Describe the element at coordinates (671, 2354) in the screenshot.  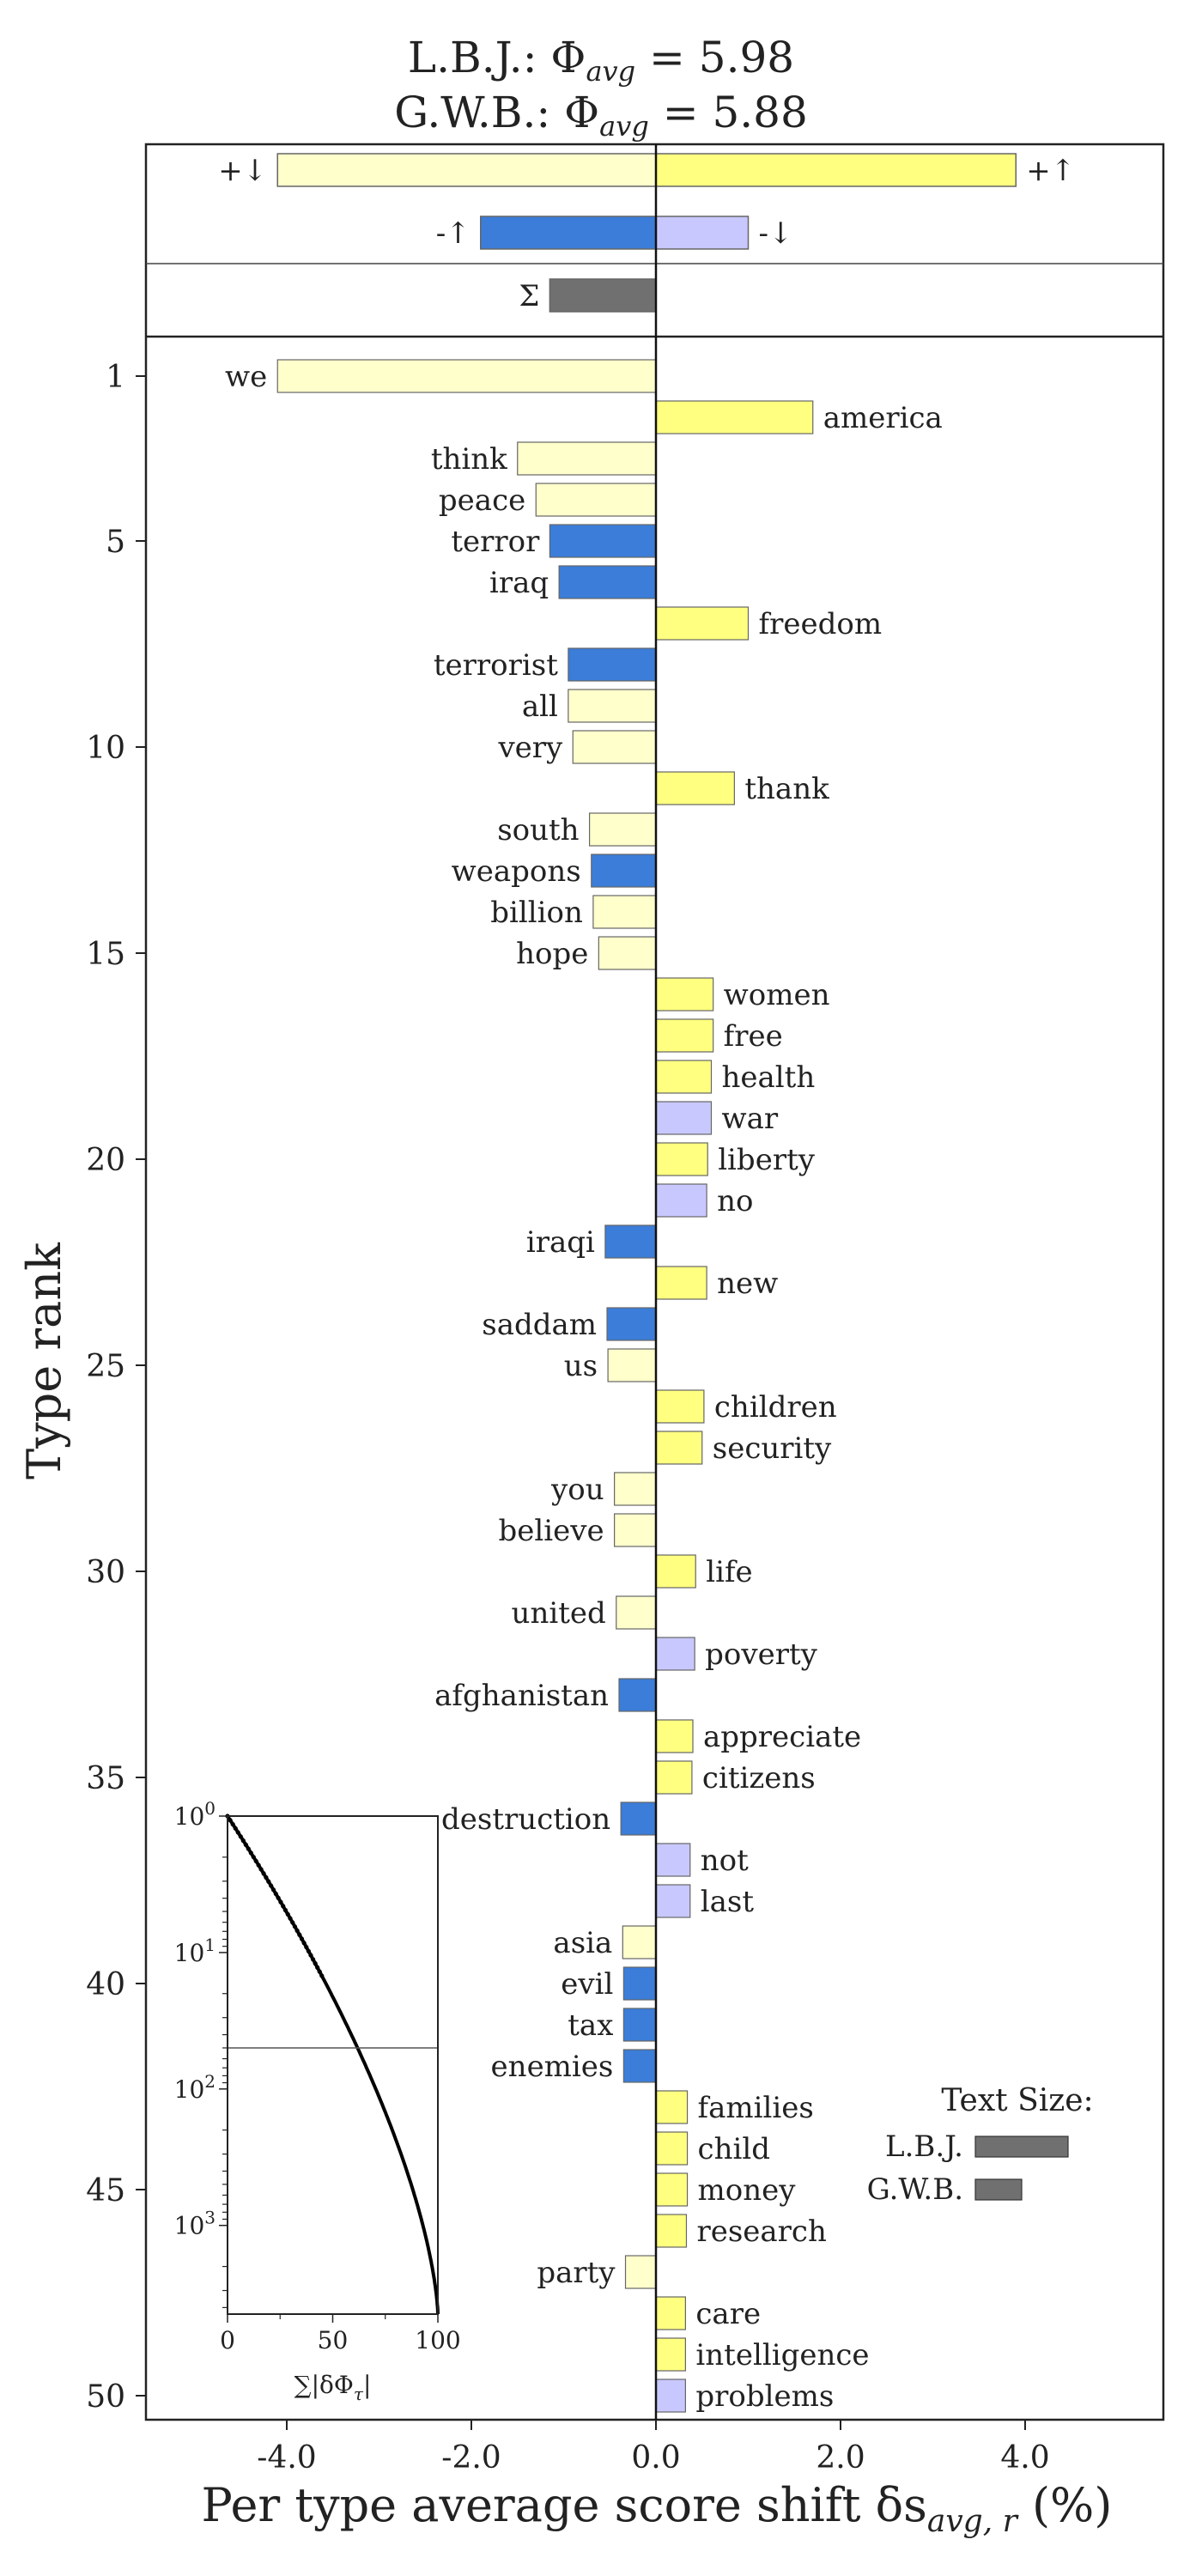
I see `word-bar-intelligence` at that location.